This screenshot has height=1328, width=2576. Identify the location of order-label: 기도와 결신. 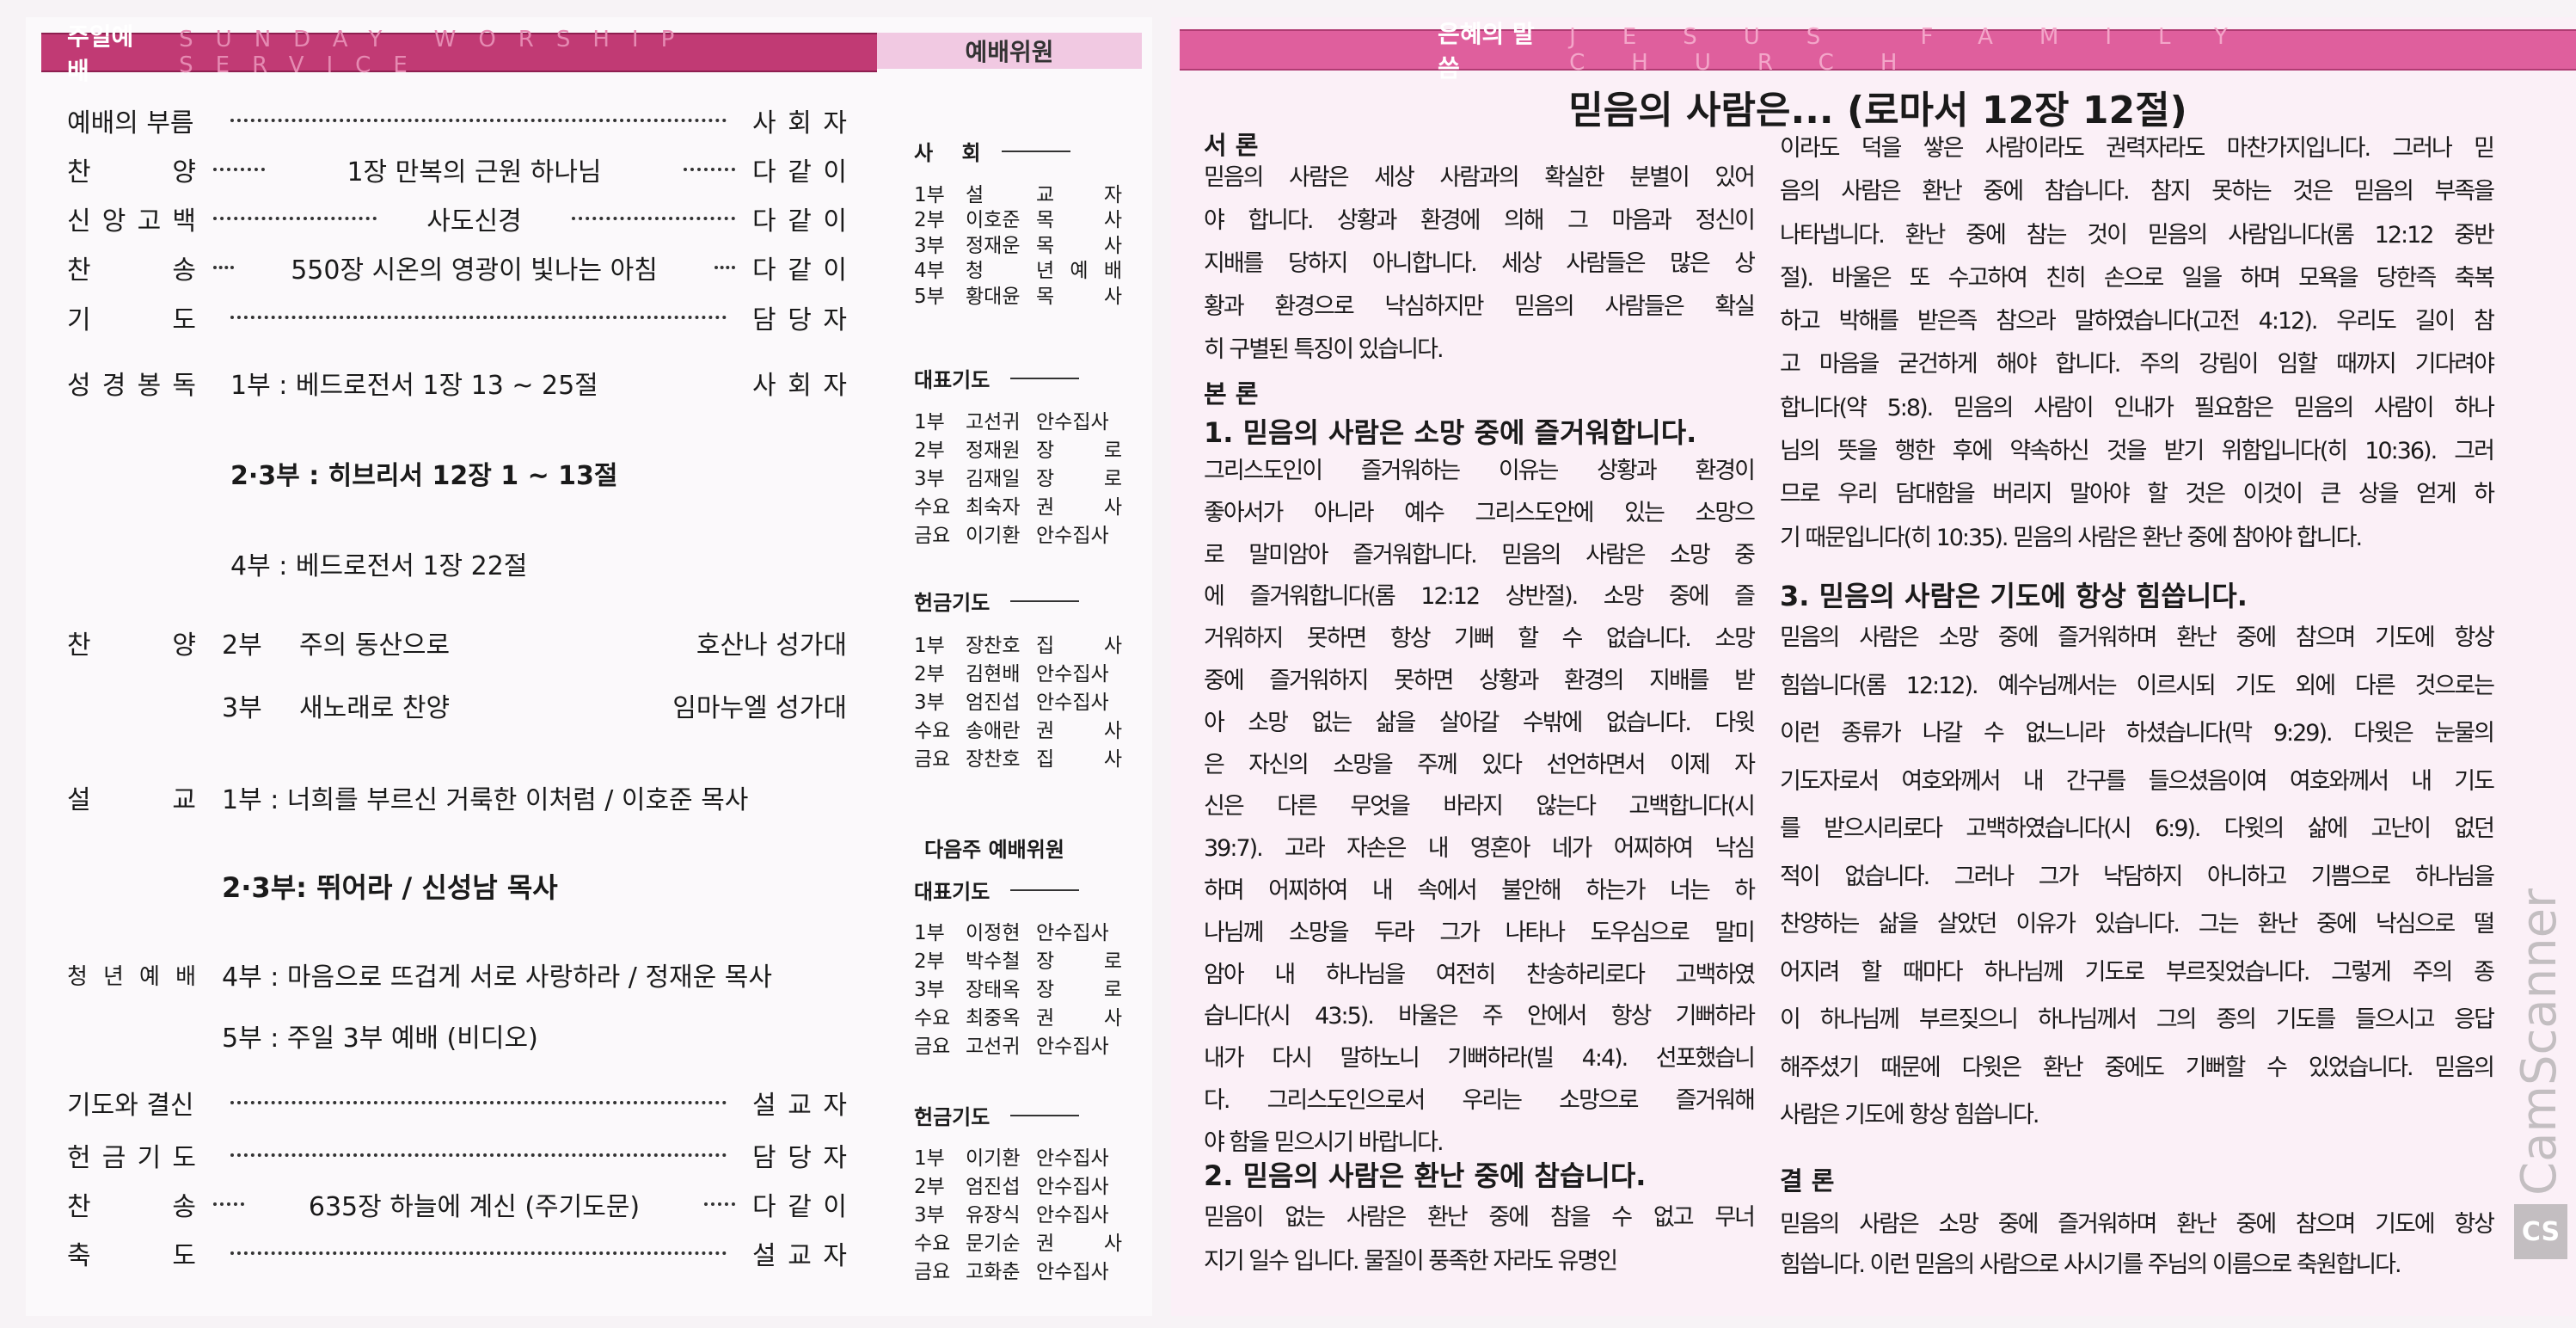
(131, 1106).